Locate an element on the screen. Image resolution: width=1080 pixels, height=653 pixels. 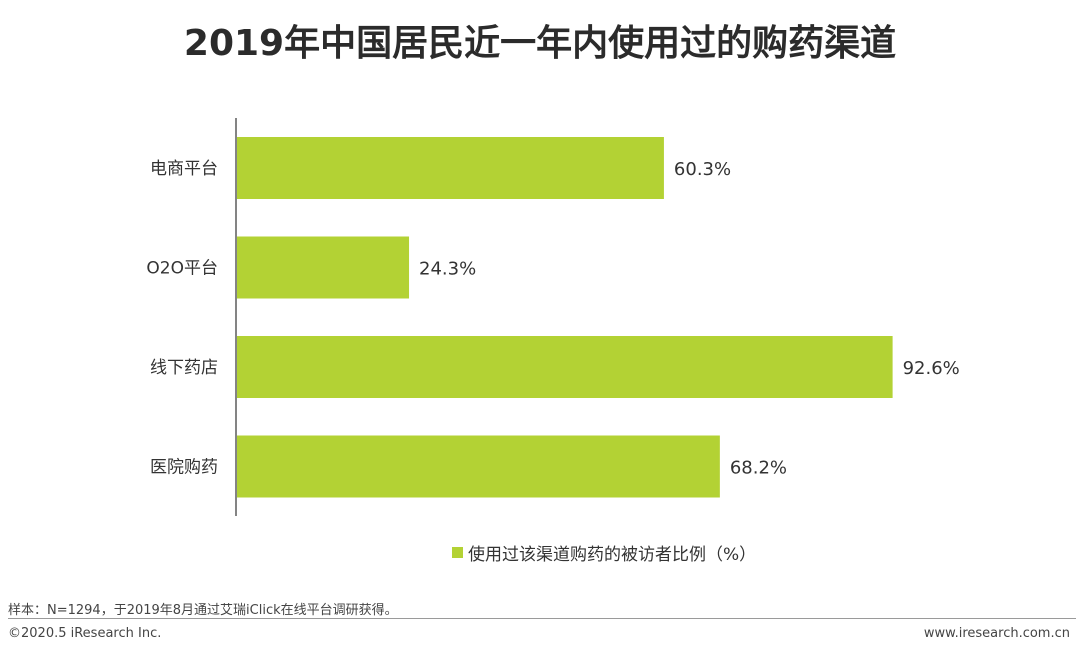
chart-title: 2019年中国居民近一年内使用过的购药渠道 is located at coordinates (540, 43).